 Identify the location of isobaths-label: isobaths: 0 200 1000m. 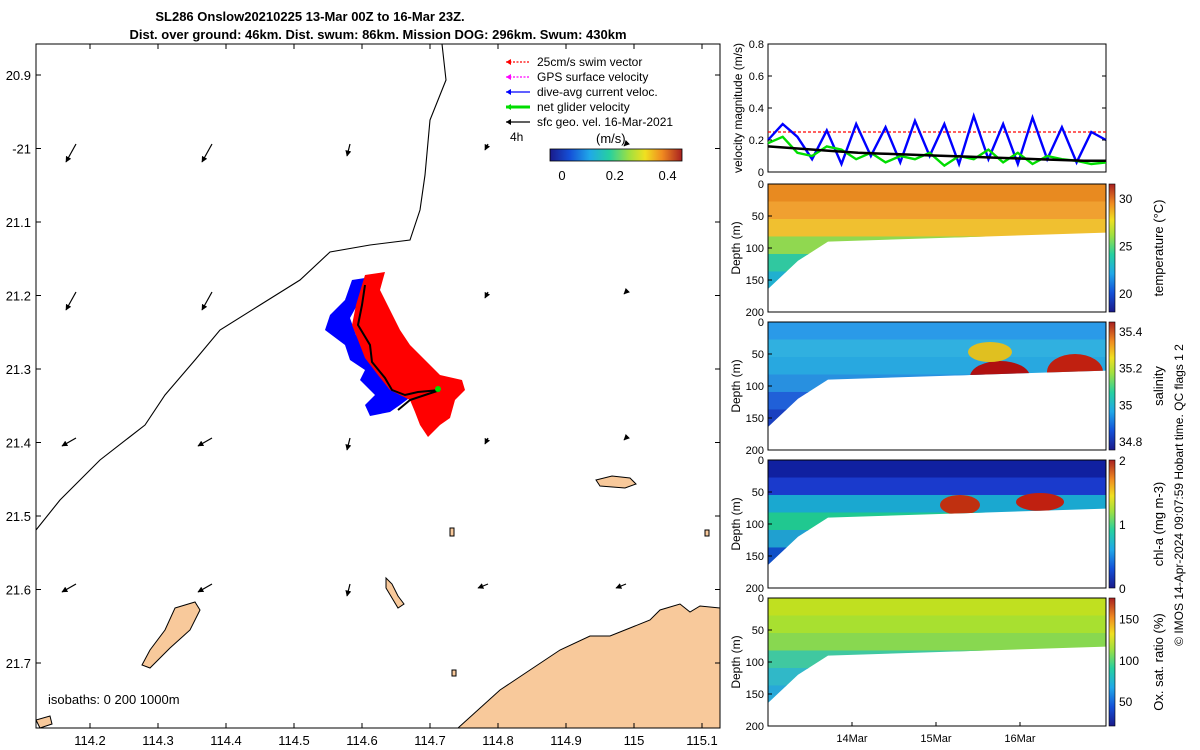
(114, 699).